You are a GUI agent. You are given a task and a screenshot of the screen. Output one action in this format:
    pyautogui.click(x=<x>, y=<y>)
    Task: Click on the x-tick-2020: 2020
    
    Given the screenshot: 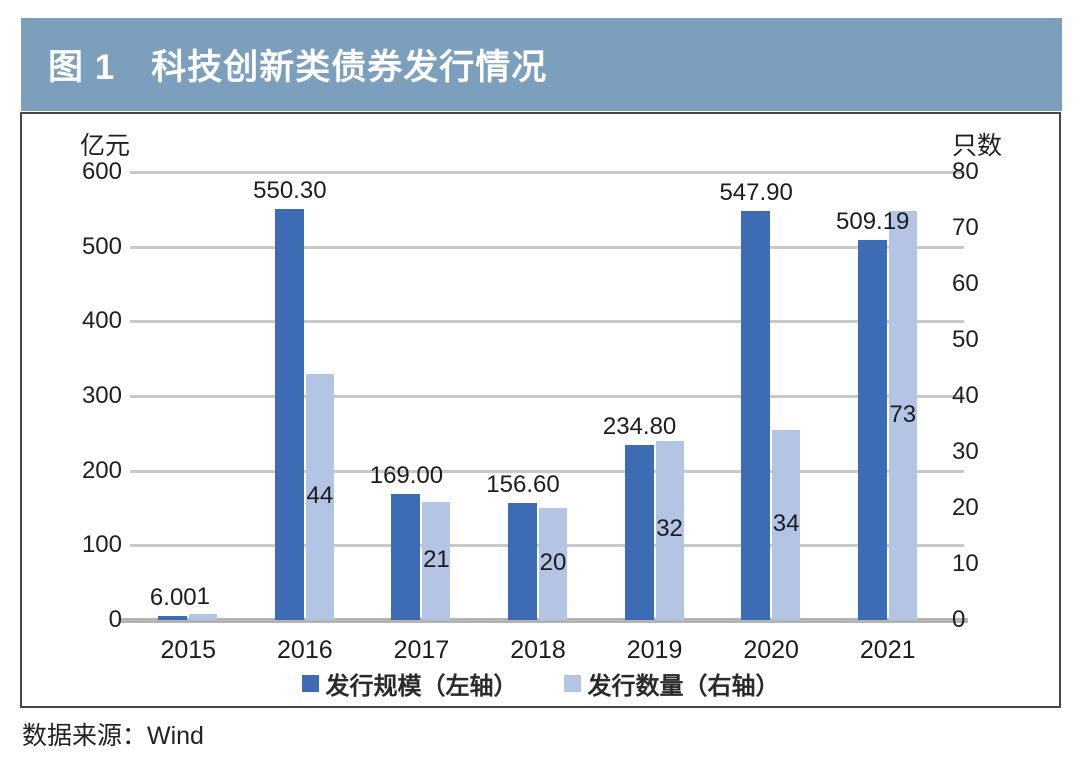 What is the action you would take?
    pyautogui.click(x=771, y=650)
    